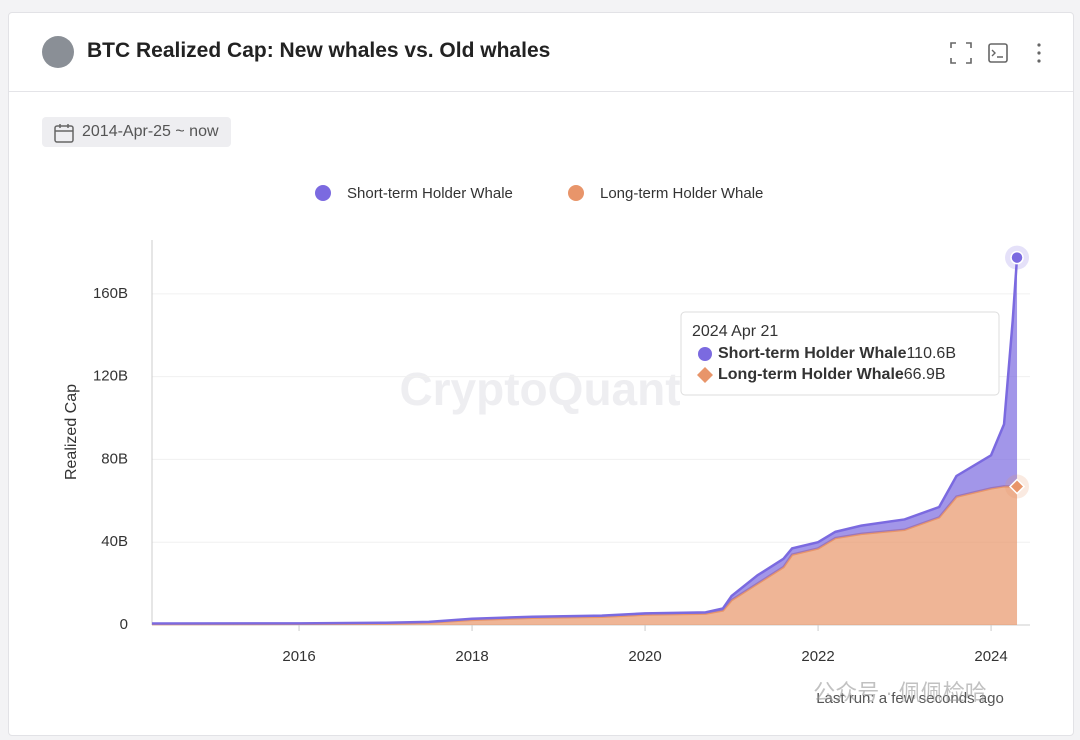 Image resolution: width=1080 pixels, height=740 pixels. What do you see at coordinates (817, 656) in the screenshot?
I see `x-tick-label: 2022` at bounding box center [817, 656].